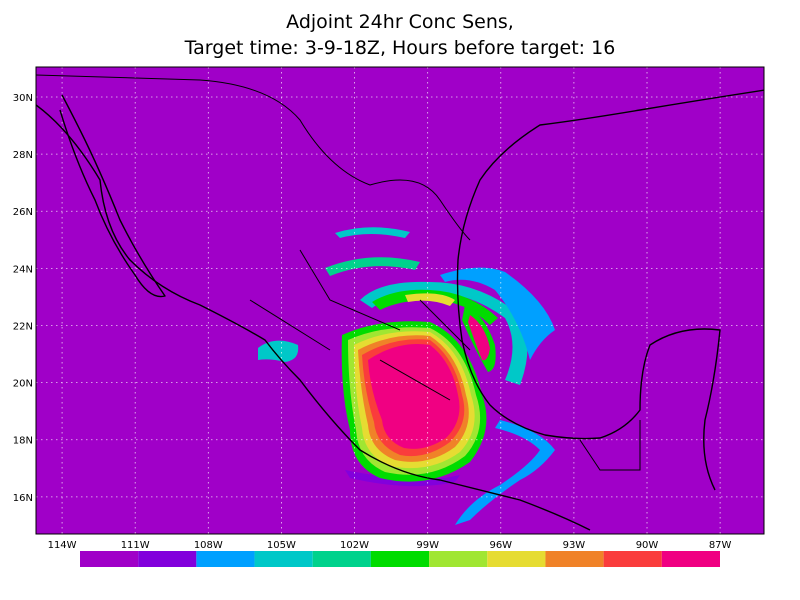 Image resolution: width=800 pixels, height=600 pixels. What do you see at coordinates (62, 545) in the screenshot?
I see `lon-tick-label: 114W` at bounding box center [62, 545].